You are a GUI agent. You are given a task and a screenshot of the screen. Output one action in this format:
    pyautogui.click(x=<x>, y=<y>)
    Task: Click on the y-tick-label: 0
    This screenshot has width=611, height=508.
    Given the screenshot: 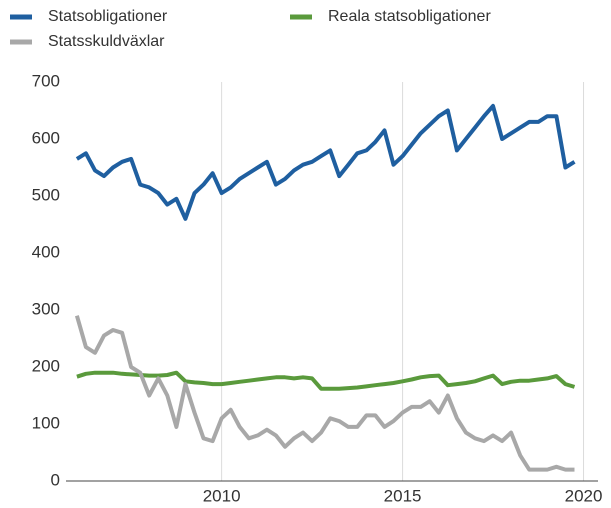 What is the action you would take?
    pyautogui.click(x=55, y=479)
    